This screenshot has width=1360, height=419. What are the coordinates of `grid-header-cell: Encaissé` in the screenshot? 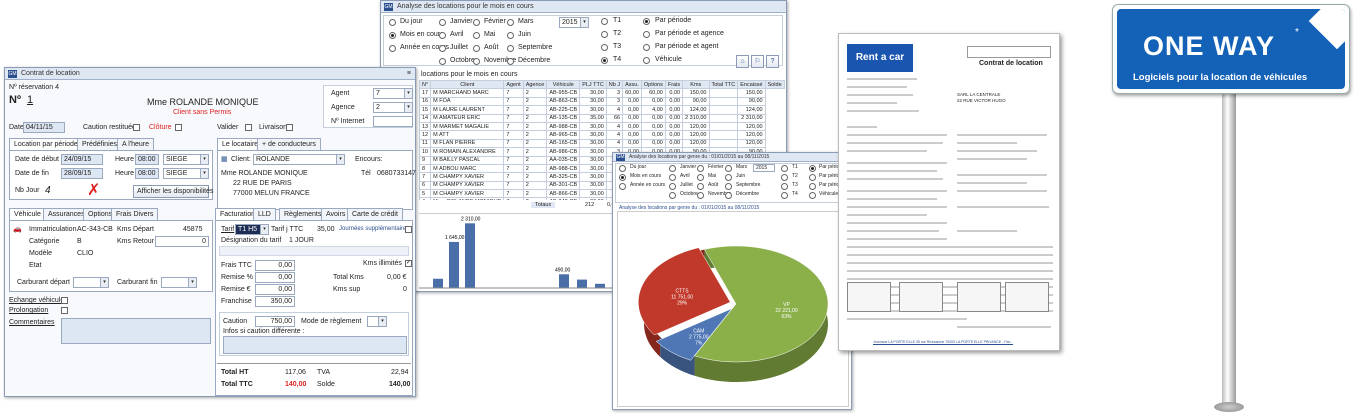 It's located at (751, 85).